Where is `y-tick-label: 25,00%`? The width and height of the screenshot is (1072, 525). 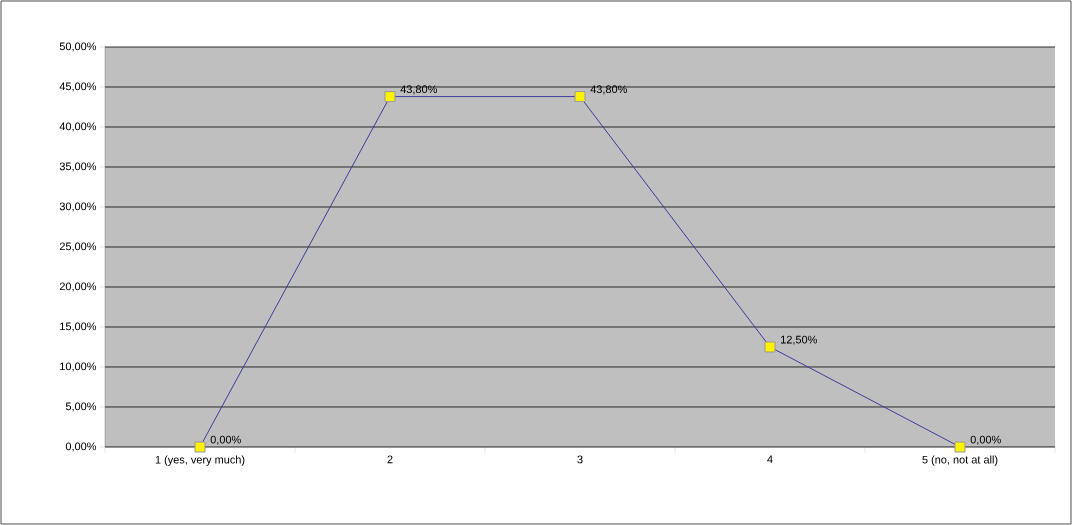
y-tick-label: 25,00% is located at coordinates (78, 247).